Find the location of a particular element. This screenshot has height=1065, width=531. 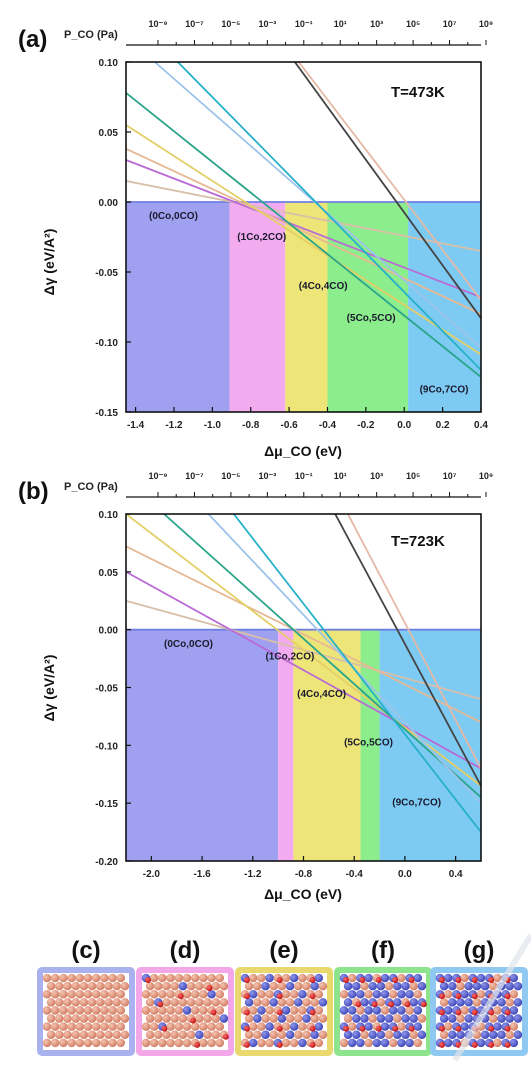

y-tick-label: 0.05 is located at coordinates (109, 133).